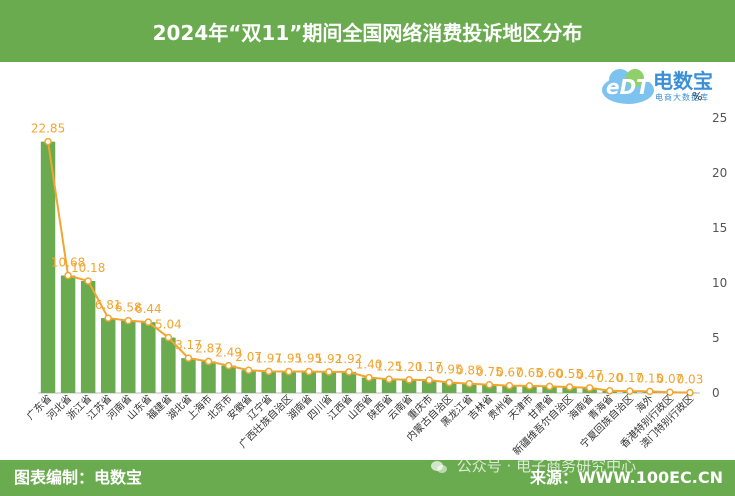  What do you see at coordinates (509, 373) in the screenshot?
I see `data-label: 0.67` at bounding box center [509, 373].